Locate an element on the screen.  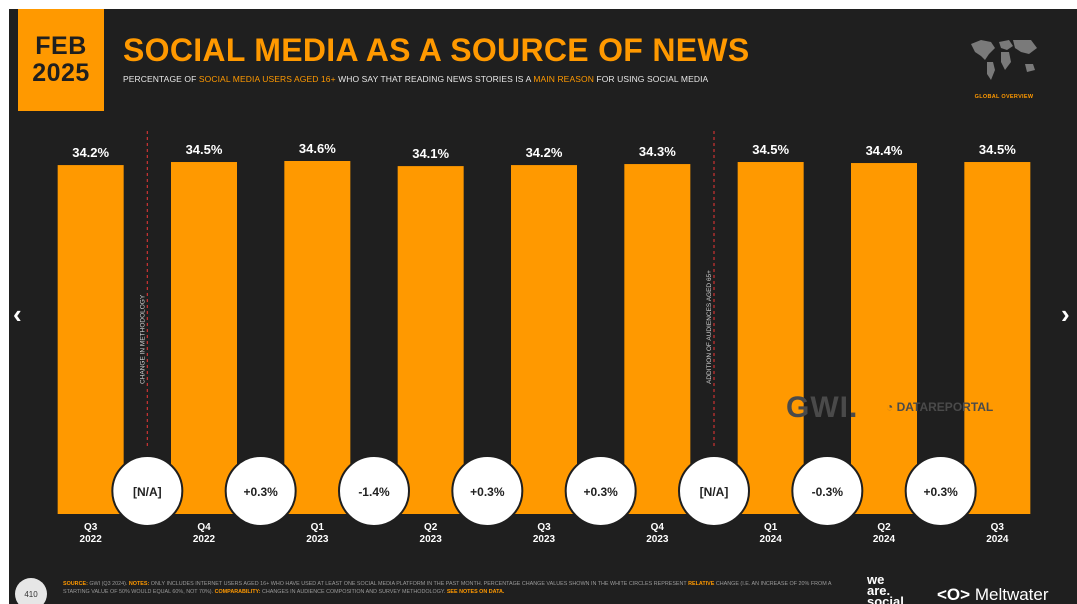
comparability-label: COMPARABILITY: is located at coordinates (237, 591).